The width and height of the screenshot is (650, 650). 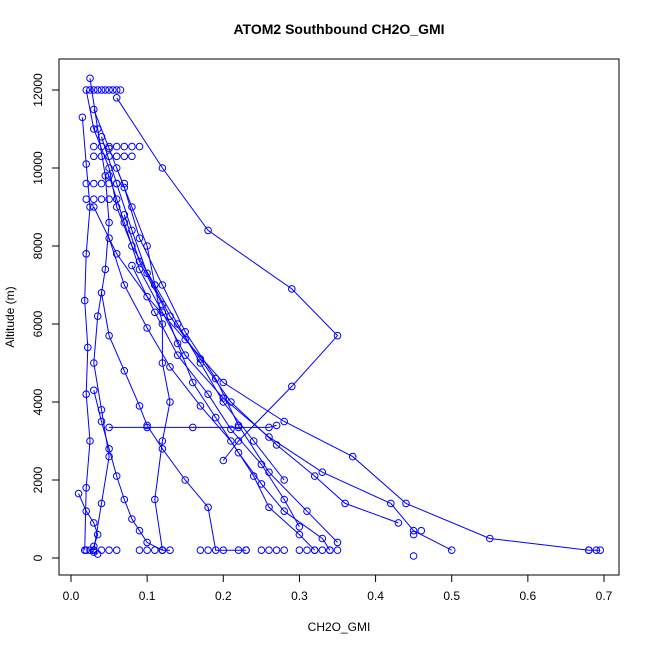 What do you see at coordinates (71, 596) in the screenshot?
I see `x-tick-label: 0.0` at bounding box center [71, 596].